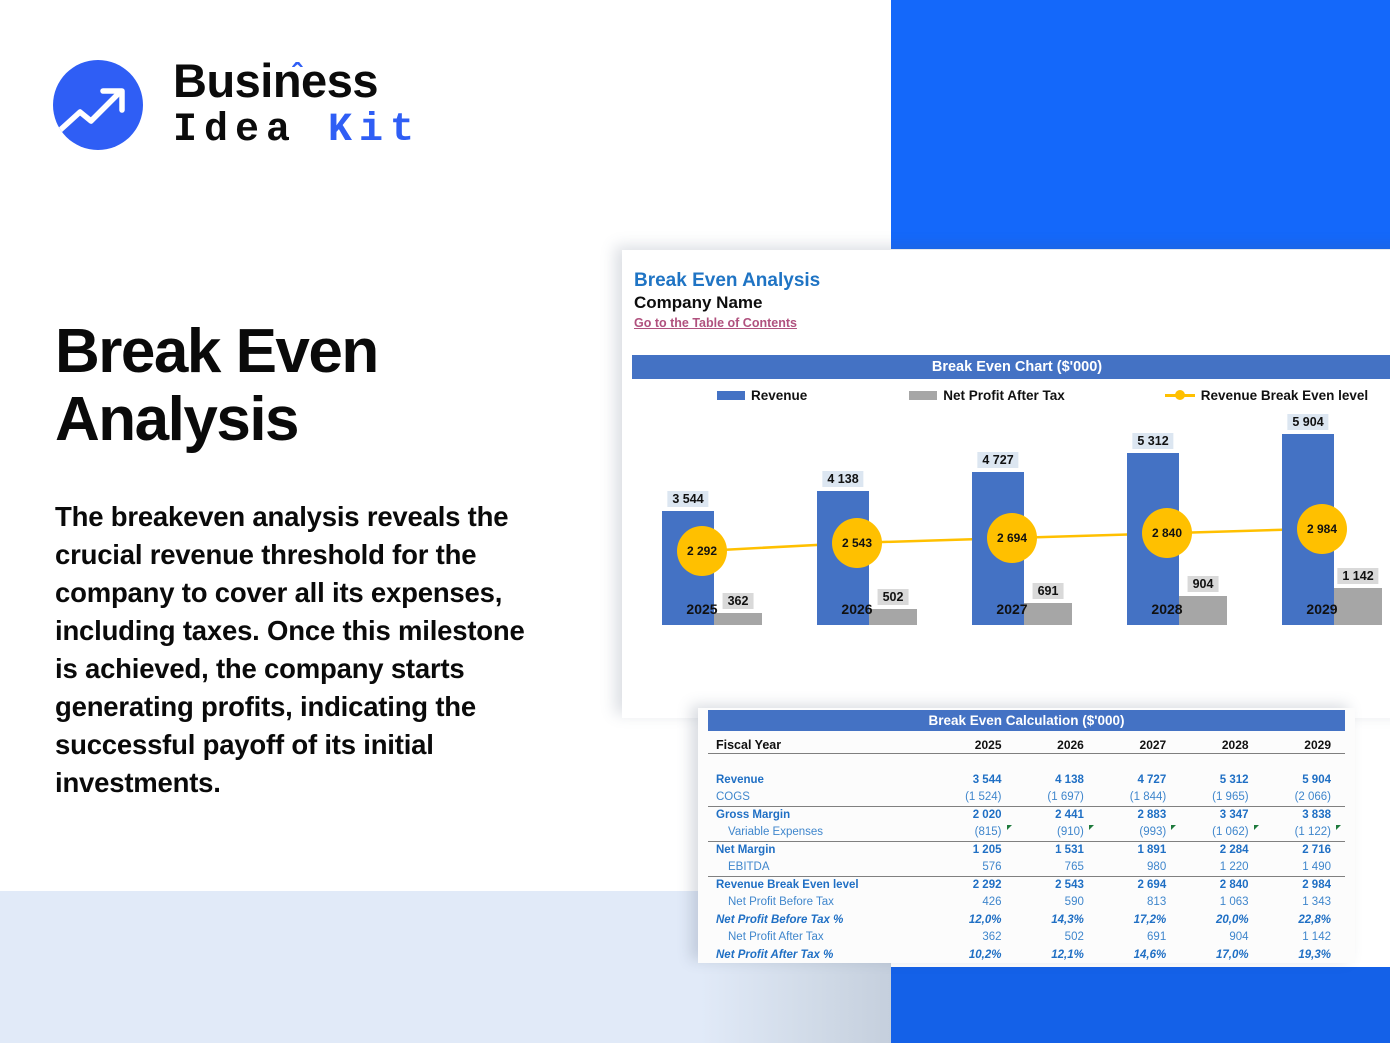 The image size is (1390, 1043). Describe the element at coordinates (1304, 833) in the screenshot. I see `cell-3-2029: (1 122)` at that location.